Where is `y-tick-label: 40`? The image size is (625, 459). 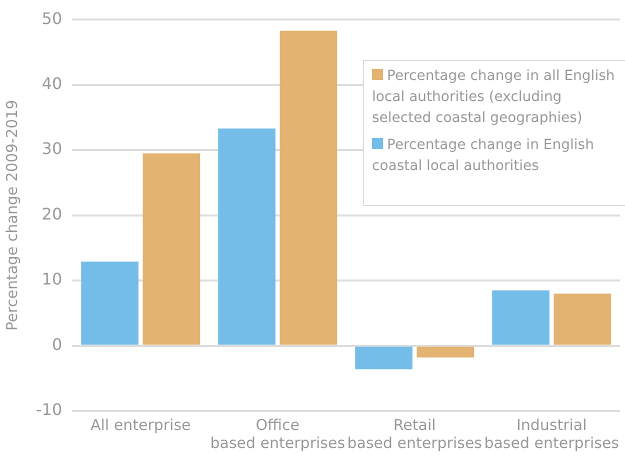
y-tick-label: 40 is located at coordinates (52, 83).